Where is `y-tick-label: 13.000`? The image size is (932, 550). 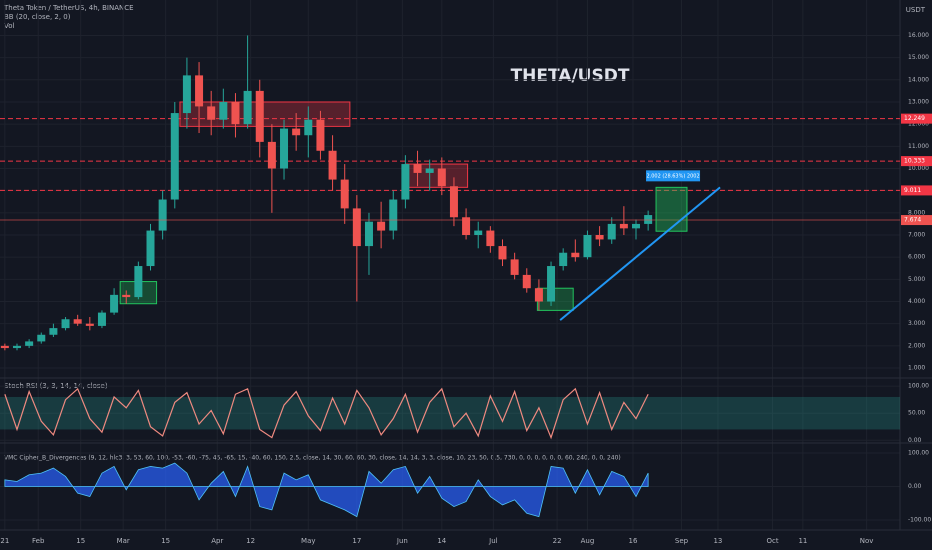 y-tick-label: 13.000 is located at coordinates (918, 101).